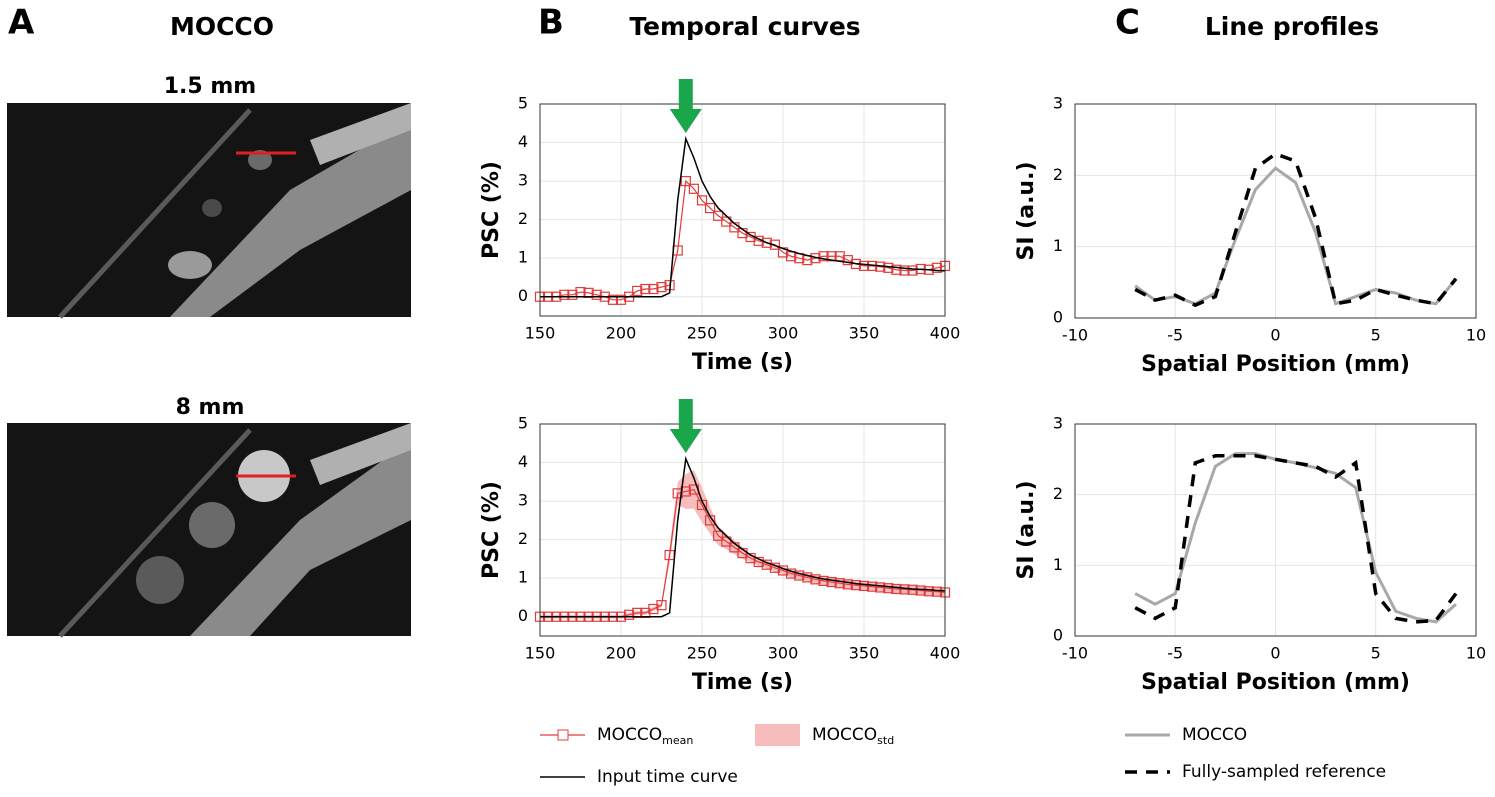  What do you see at coordinates (21, 23) in the screenshot?
I see `panel-label: A` at bounding box center [21, 23].